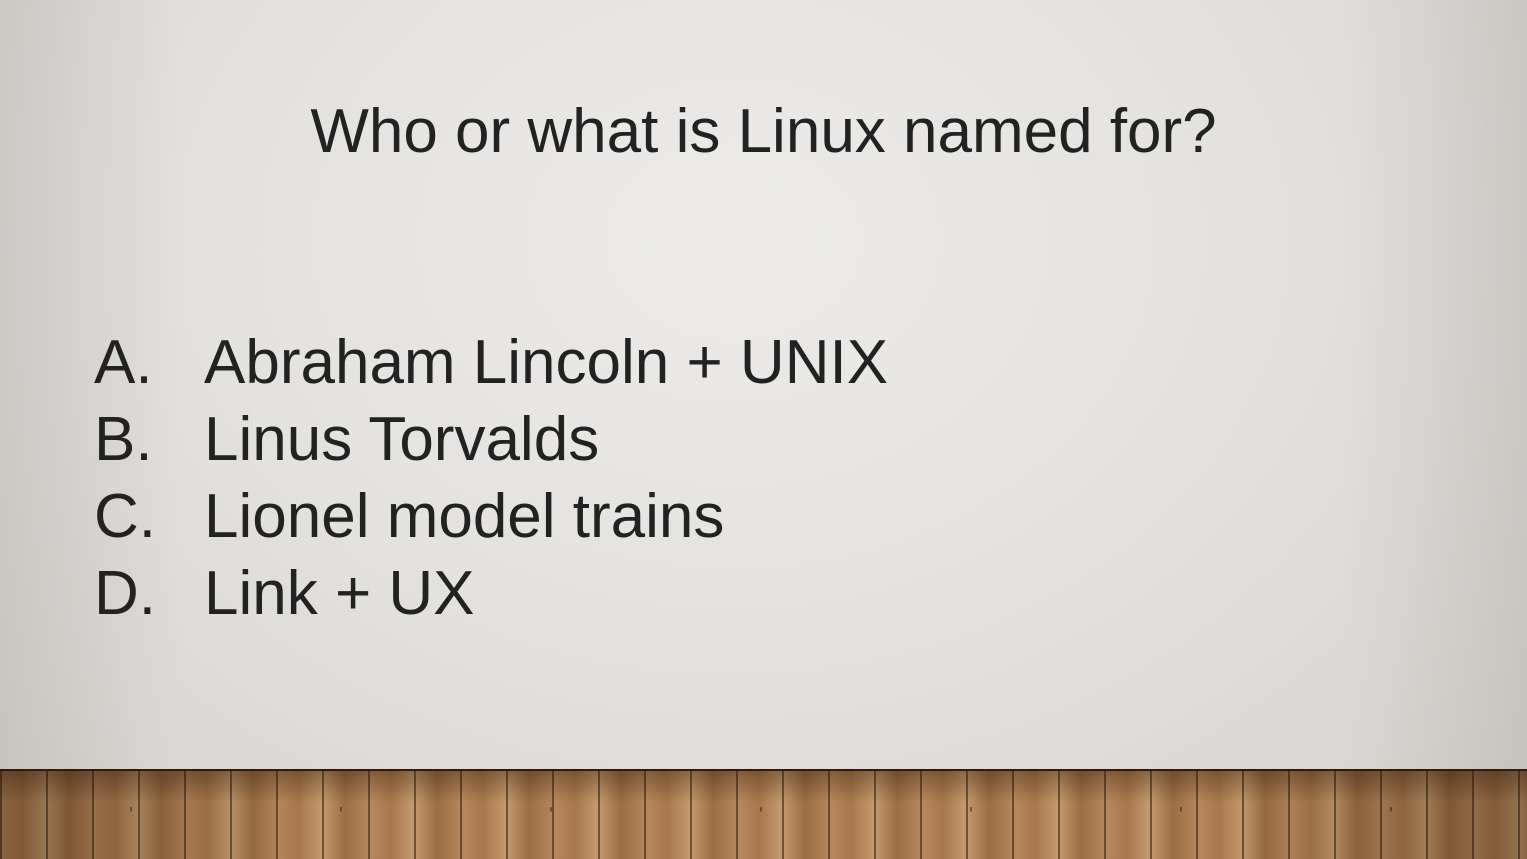  What do you see at coordinates (402, 439) in the screenshot?
I see `answer-text: Linus Torvalds` at bounding box center [402, 439].